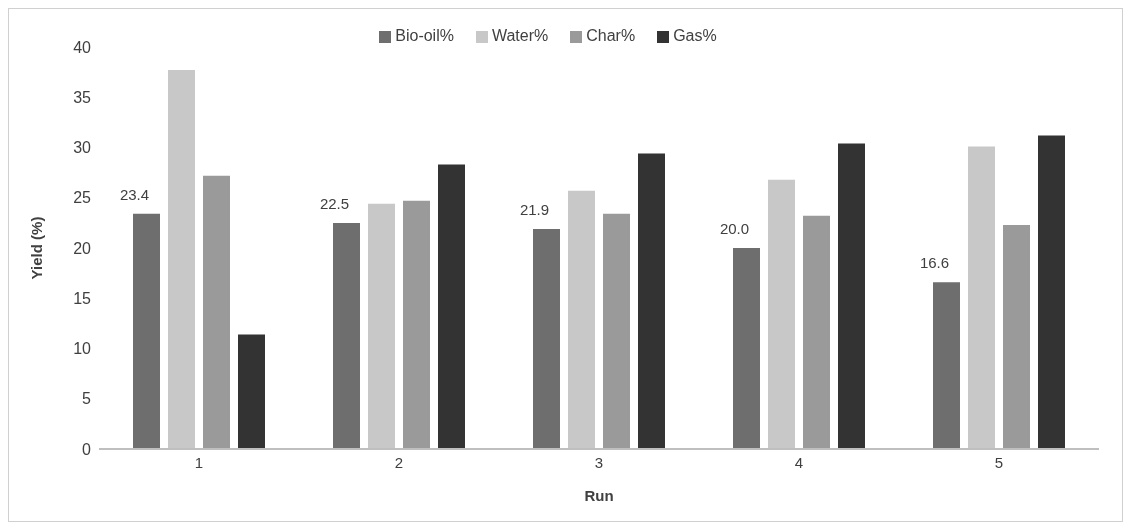 This screenshot has width=1131, height=532. What do you see at coordinates (82, 97) in the screenshot?
I see `y-tick-label: 35` at bounding box center [82, 97].